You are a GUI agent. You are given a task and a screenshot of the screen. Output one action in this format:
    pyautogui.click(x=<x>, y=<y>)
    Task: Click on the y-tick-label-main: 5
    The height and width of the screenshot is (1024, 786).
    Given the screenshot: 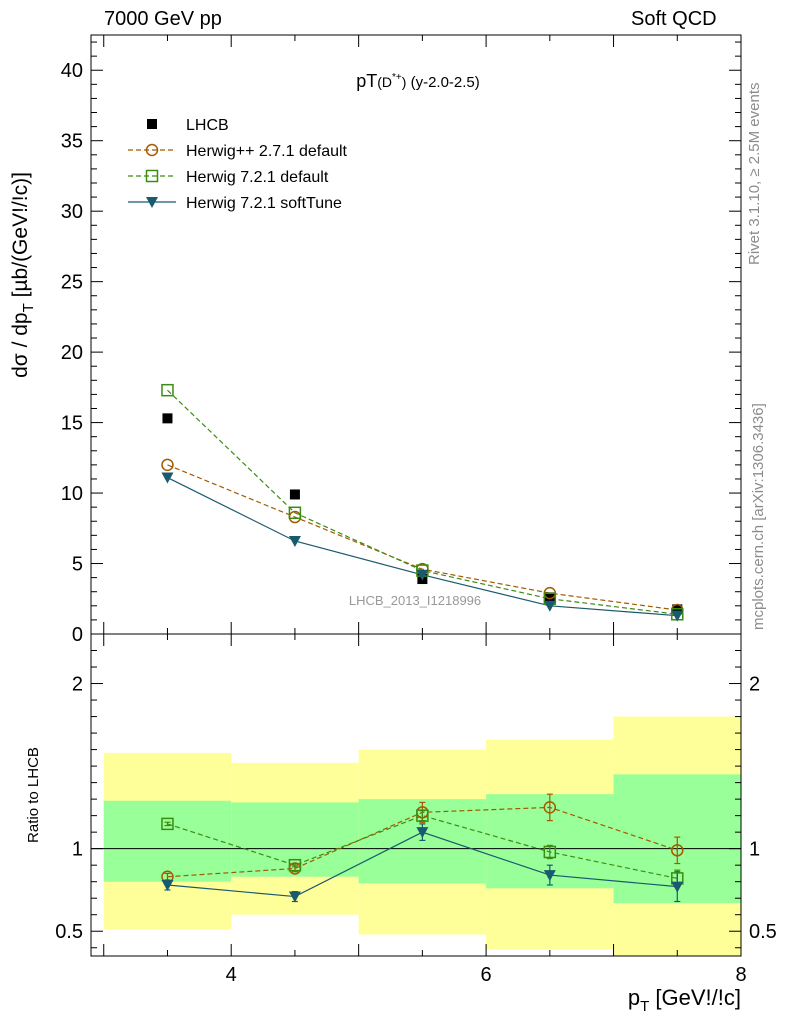 What is the action you would take?
    pyautogui.click(x=77, y=565)
    